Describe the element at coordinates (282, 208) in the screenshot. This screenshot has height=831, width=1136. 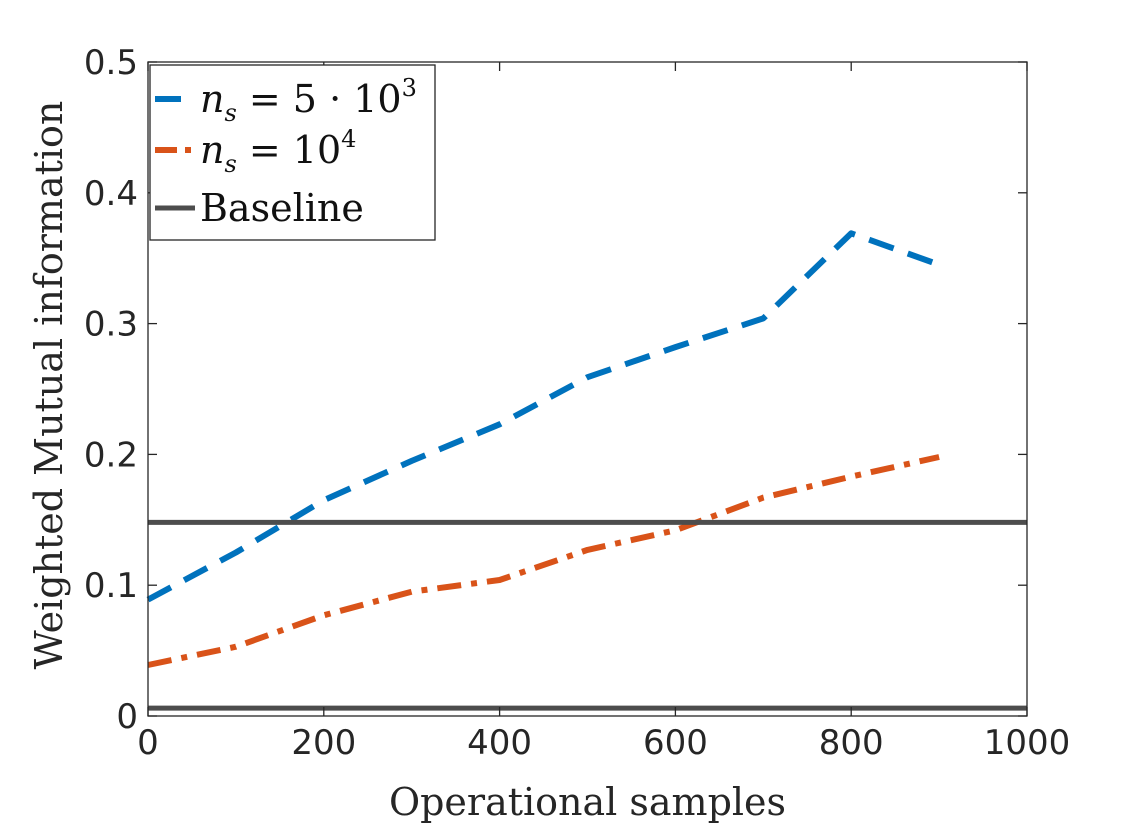
I see `legend-label-3: Baseline` at that location.